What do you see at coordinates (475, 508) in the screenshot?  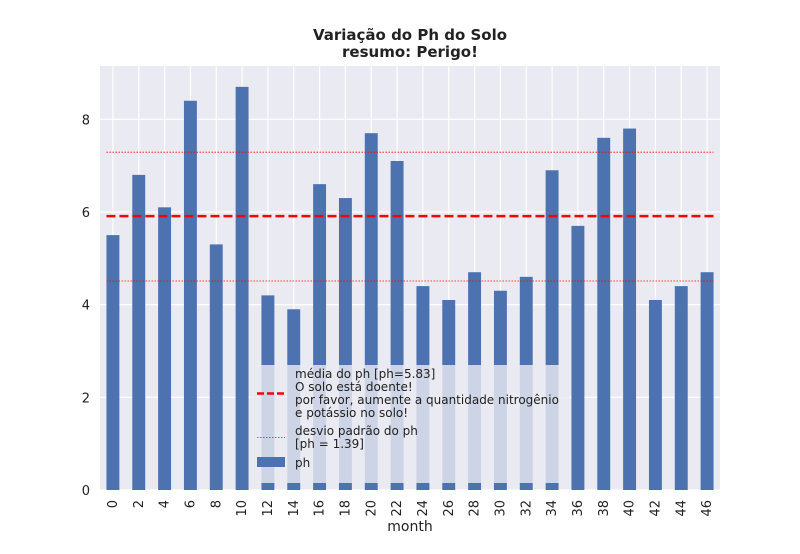 I see `x-tick-label: 28` at bounding box center [475, 508].